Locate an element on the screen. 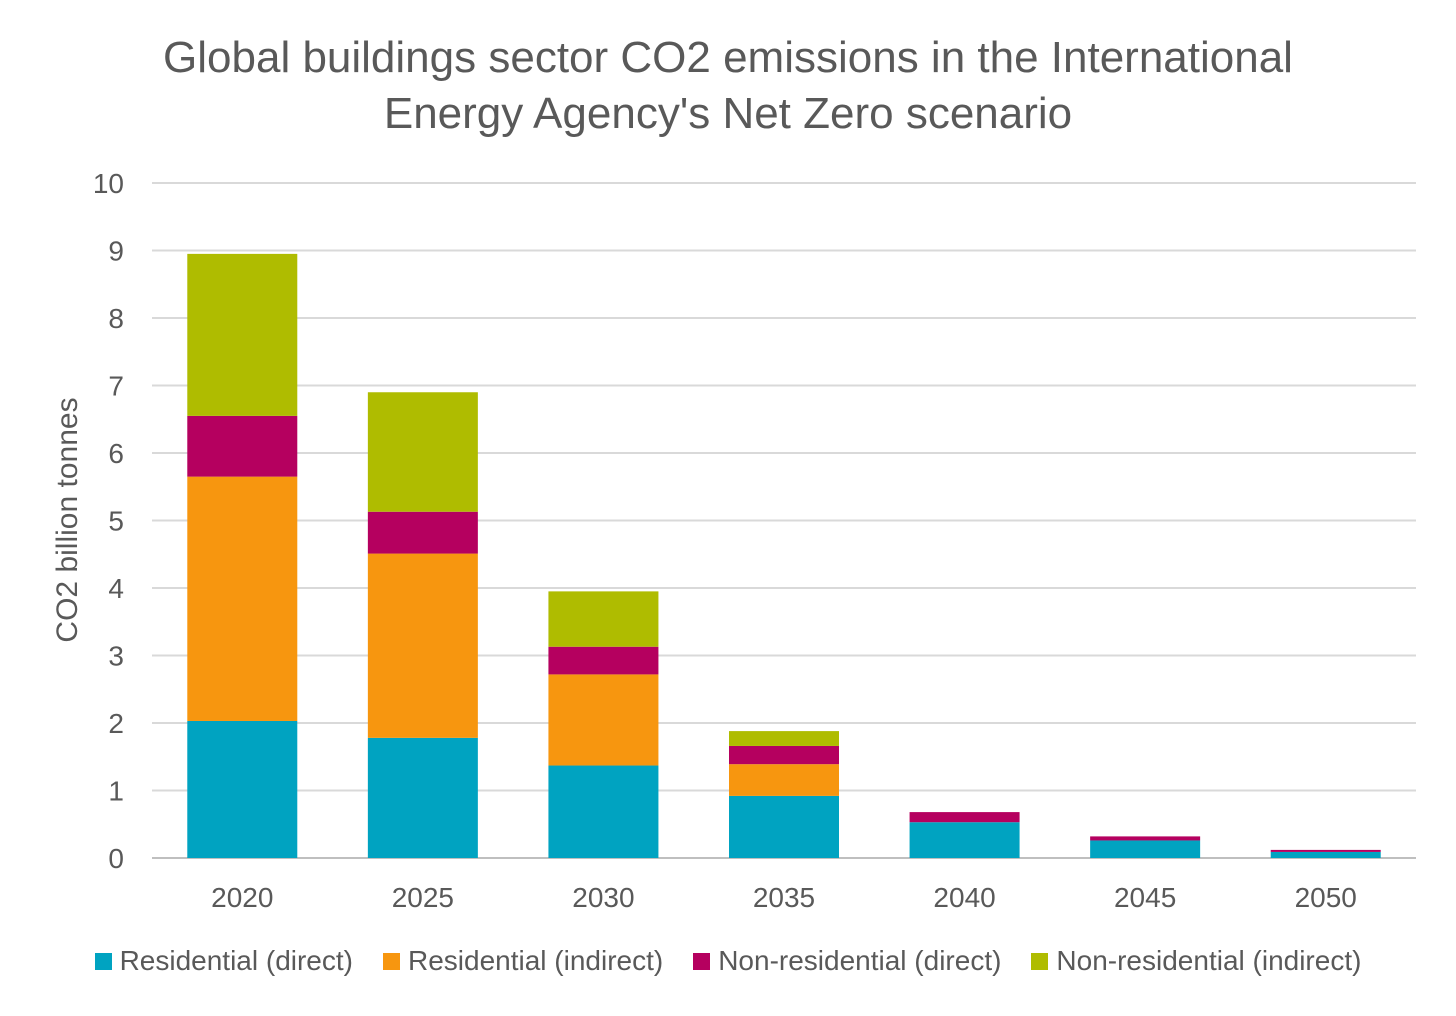 Image resolution: width=1456 pixels, height=1016 pixels. x-tick-label: 2035 is located at coordinates (784, 897).